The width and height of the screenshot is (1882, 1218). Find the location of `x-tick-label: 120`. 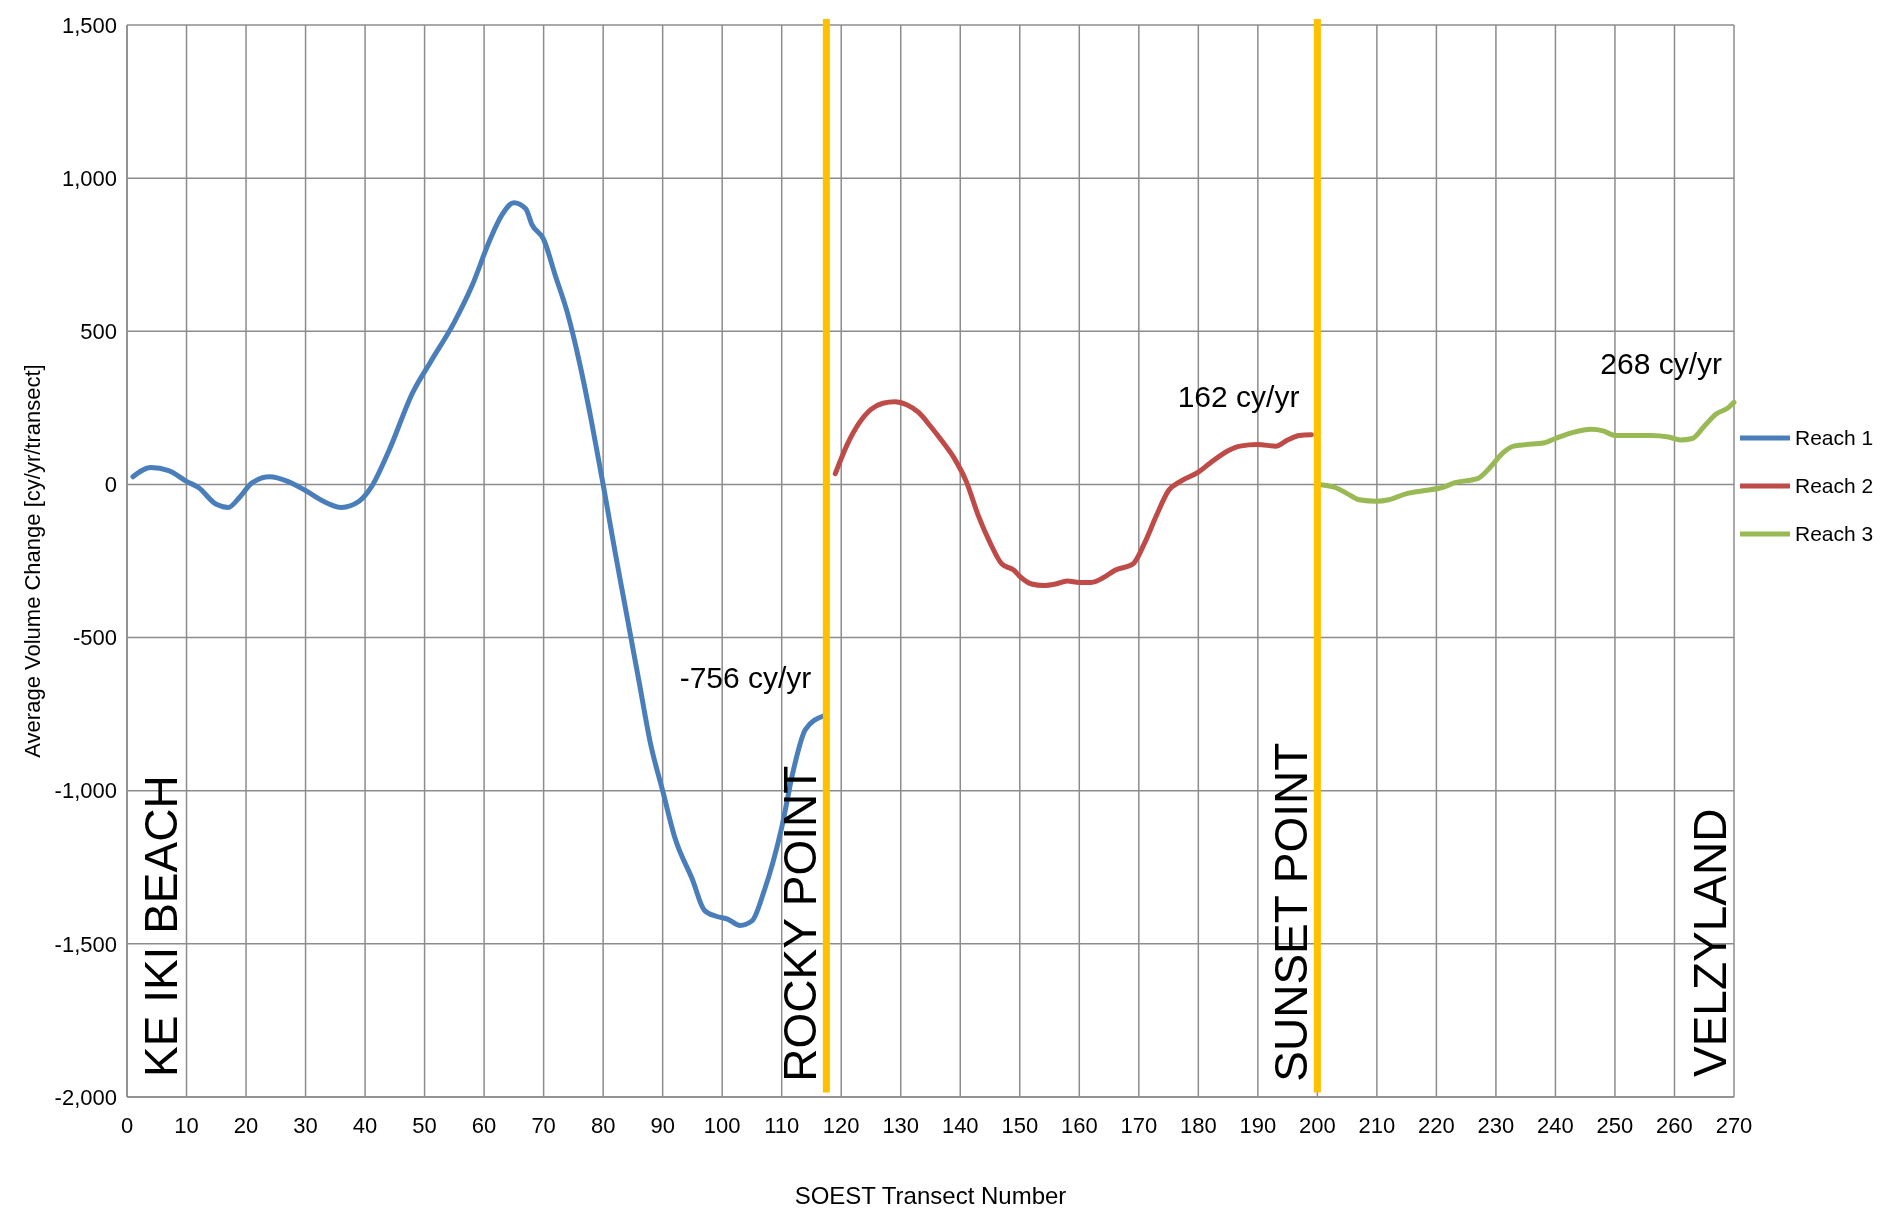

x-tick-label: 120 is located at coordinates (841, 1125).